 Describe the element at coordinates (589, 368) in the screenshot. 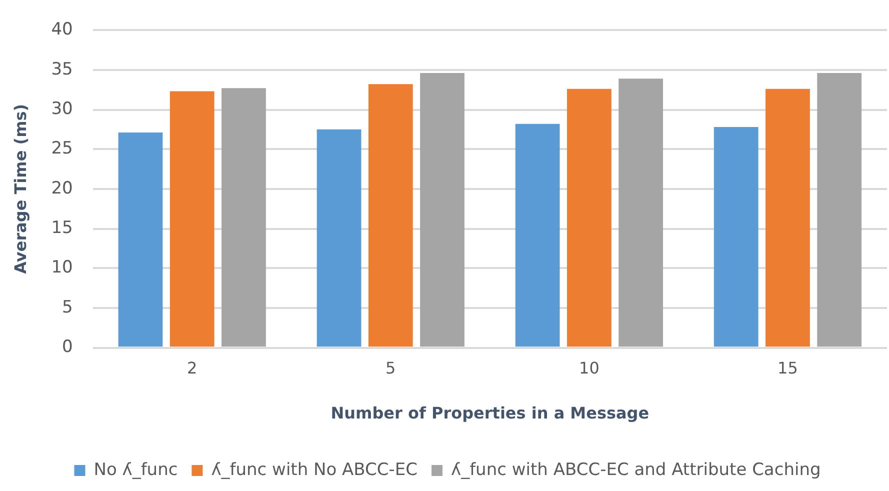

I see `x-tick-label: 10` at that location.